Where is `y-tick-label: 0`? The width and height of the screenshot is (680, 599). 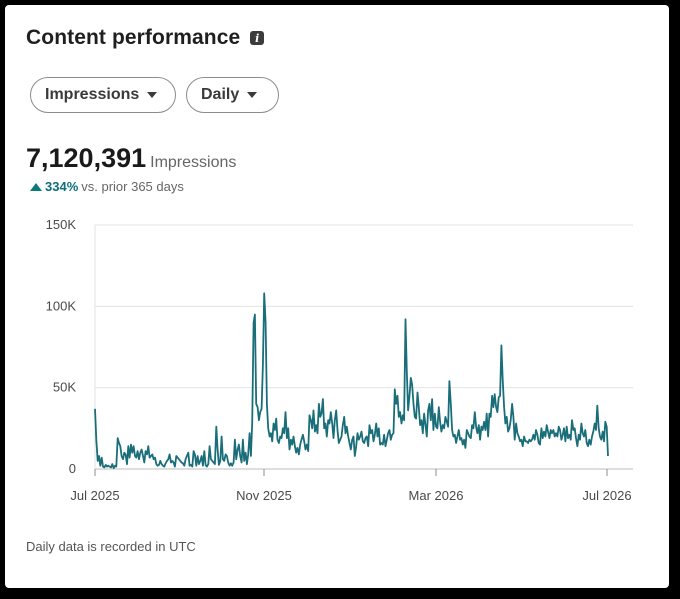
y-tick-label: 0 is located at coordinates (72, 468).